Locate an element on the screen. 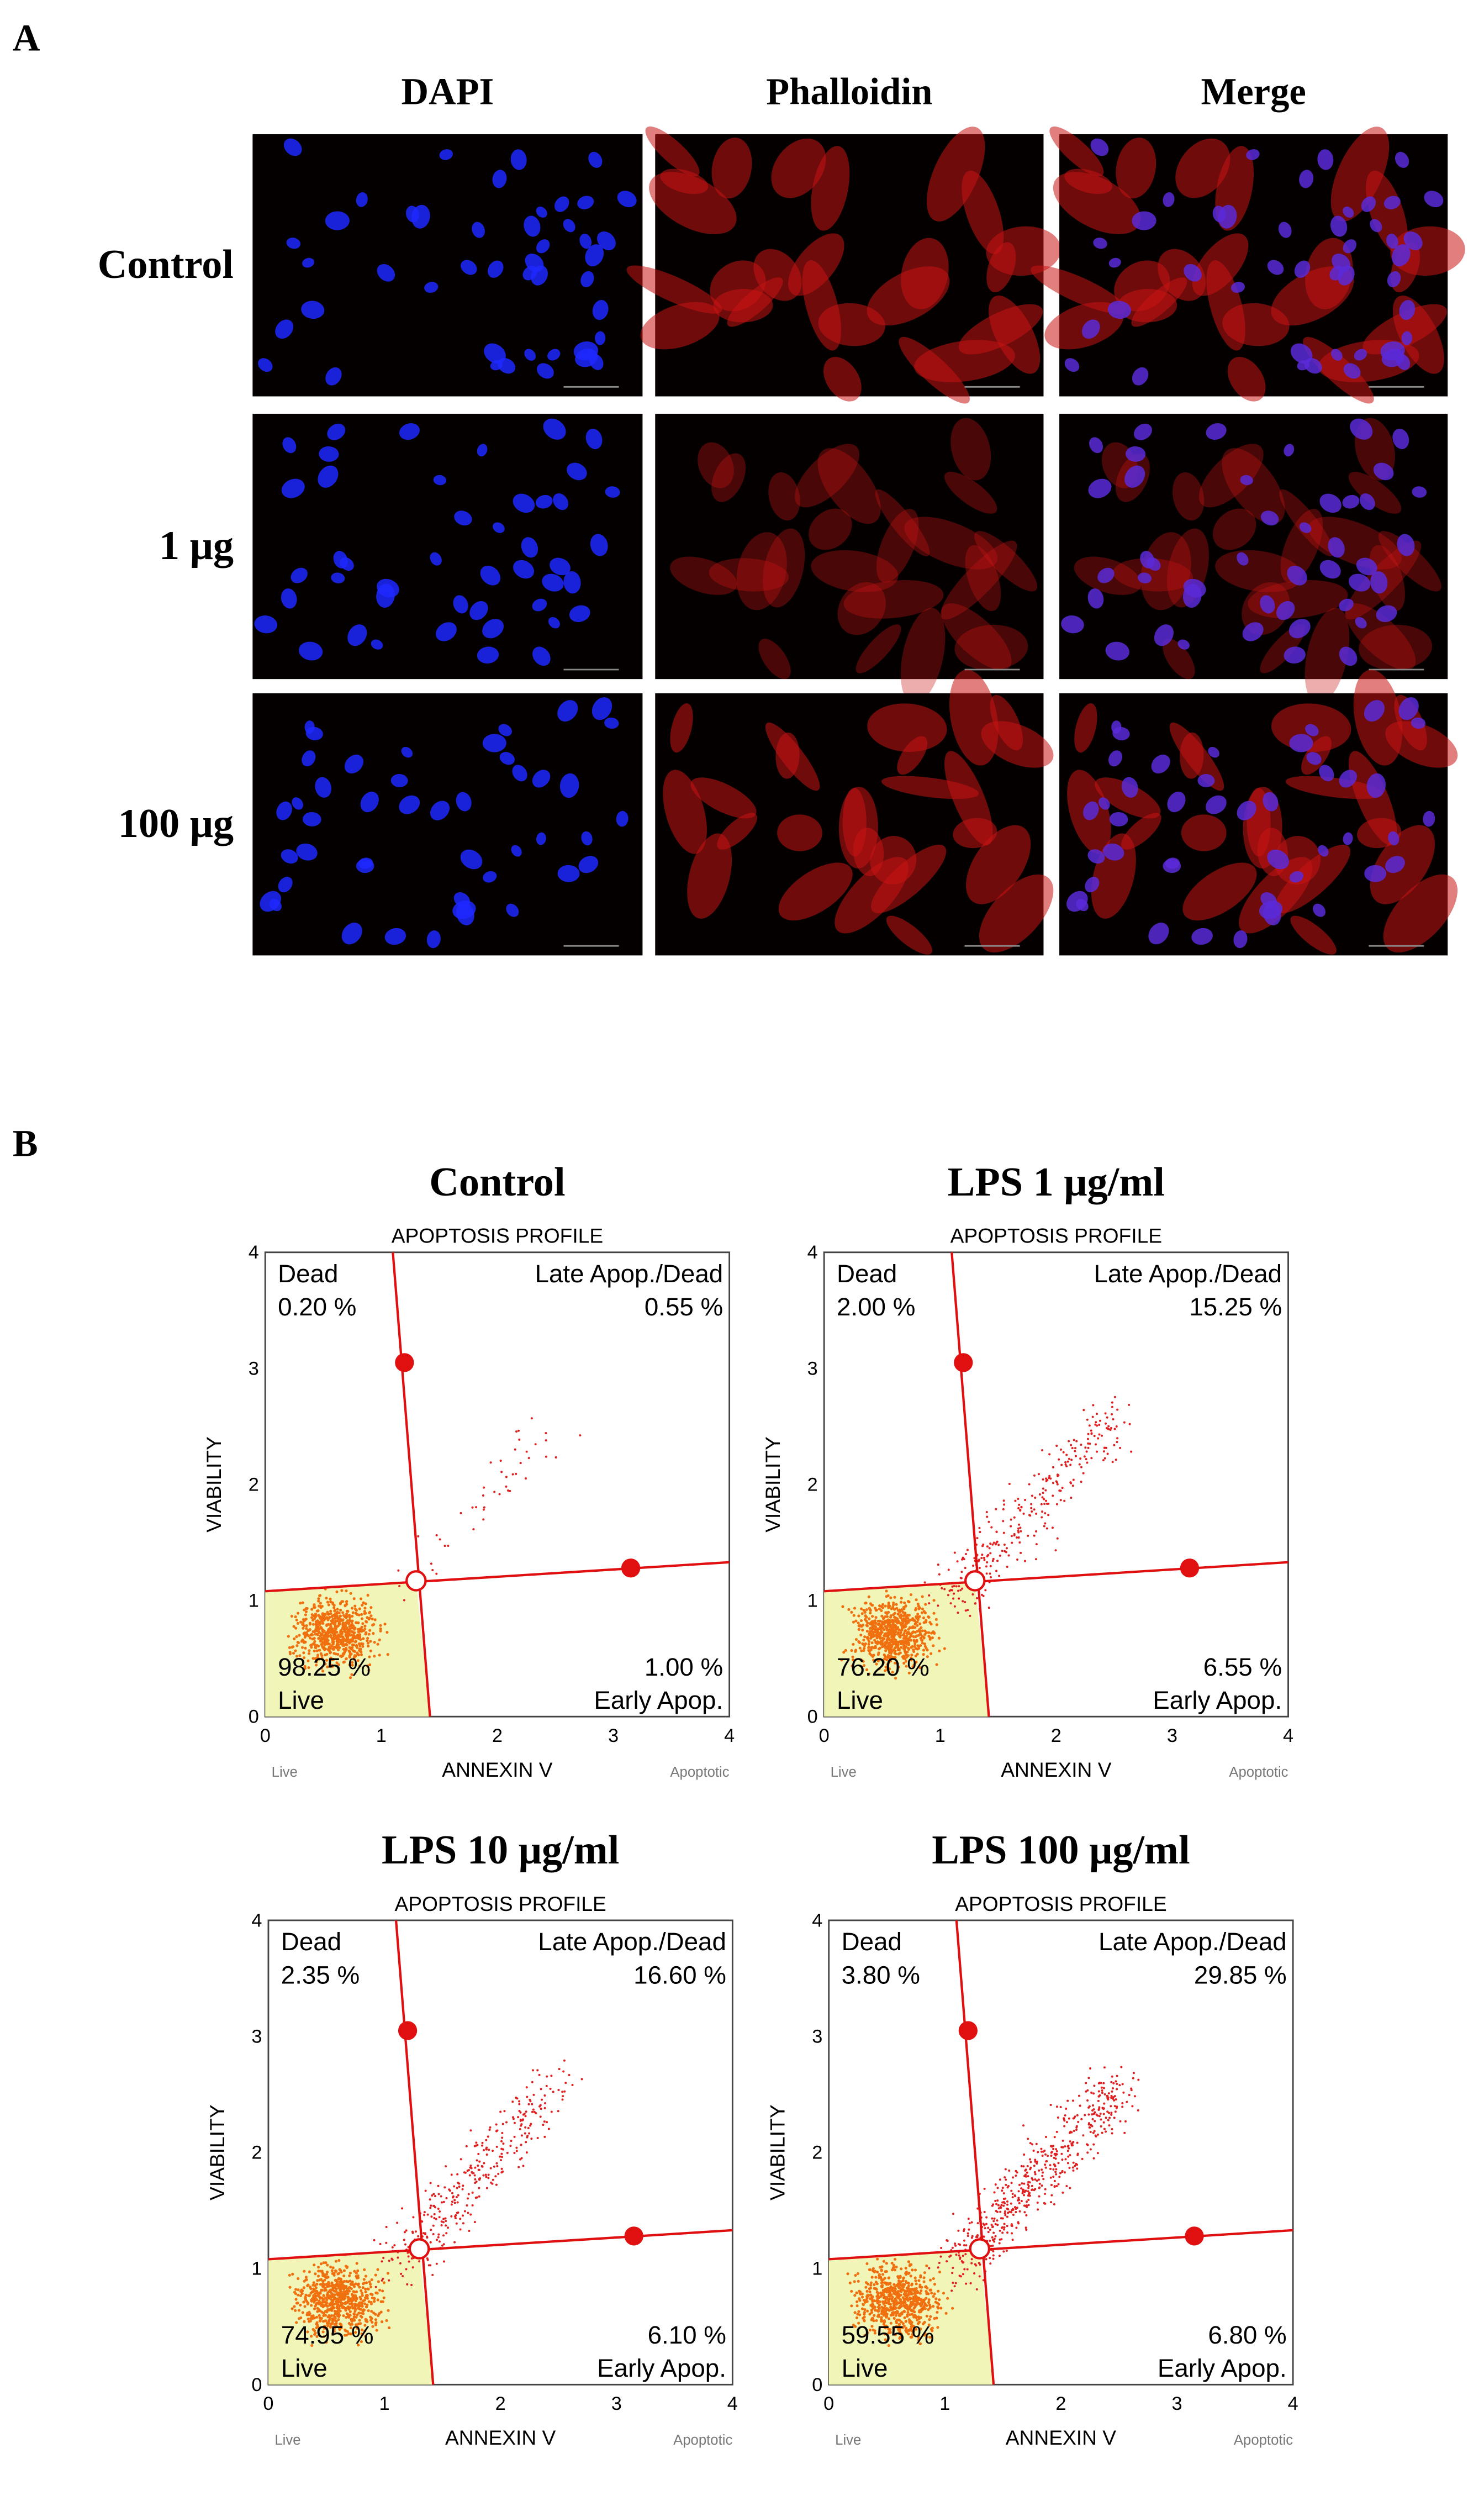  quadrant-percent: 3.80 % is located at coordinates (881, 1975).